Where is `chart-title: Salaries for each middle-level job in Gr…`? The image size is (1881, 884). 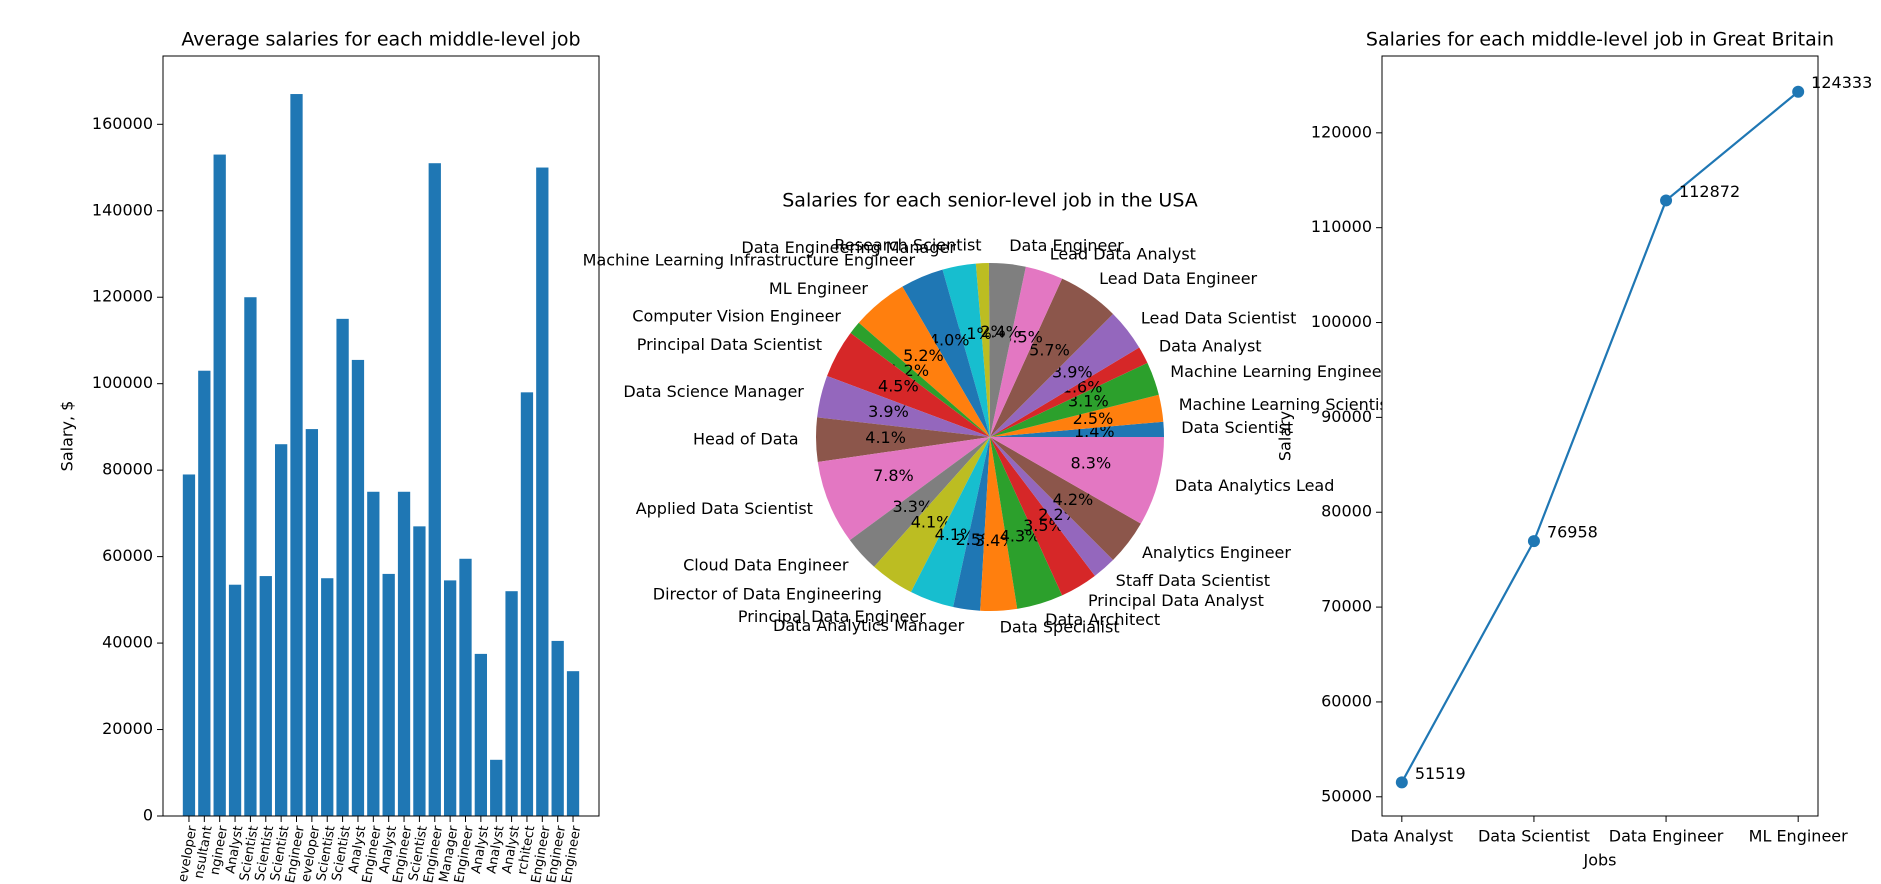
chart-title: Salaries for each middle-level job in Gr… is located at coordinates (1600, 40).